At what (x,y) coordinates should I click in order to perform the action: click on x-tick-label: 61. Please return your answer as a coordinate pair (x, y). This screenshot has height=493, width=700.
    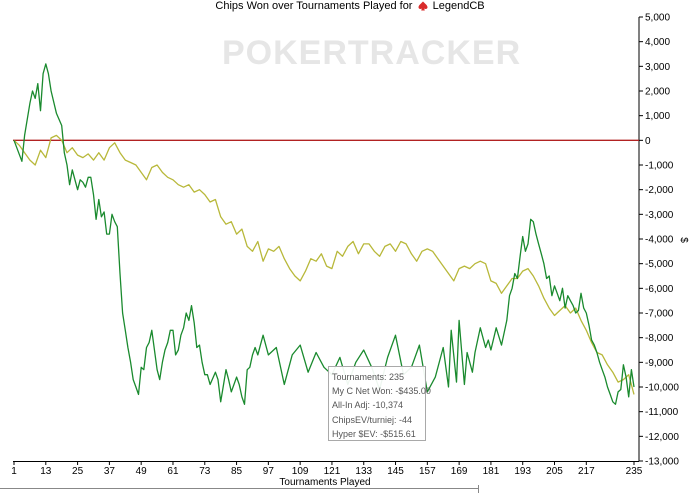
    Looking at the image, I should click on (173, 471).